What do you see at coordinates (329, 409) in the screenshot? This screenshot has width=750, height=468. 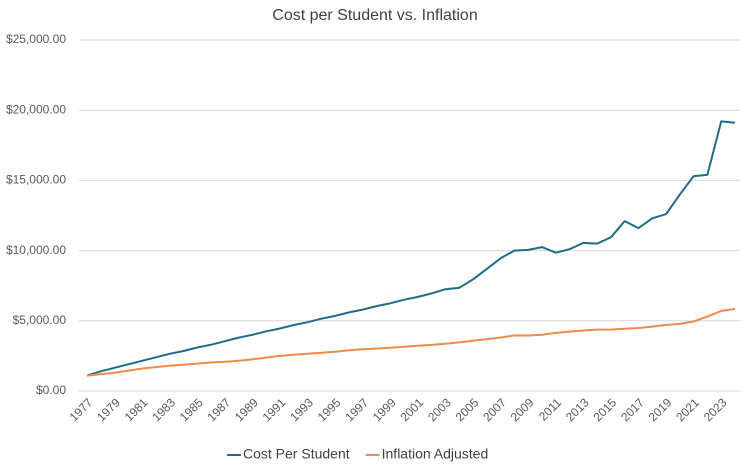 I see `x-tick-label: 1995` at bounding box center [329, 409].